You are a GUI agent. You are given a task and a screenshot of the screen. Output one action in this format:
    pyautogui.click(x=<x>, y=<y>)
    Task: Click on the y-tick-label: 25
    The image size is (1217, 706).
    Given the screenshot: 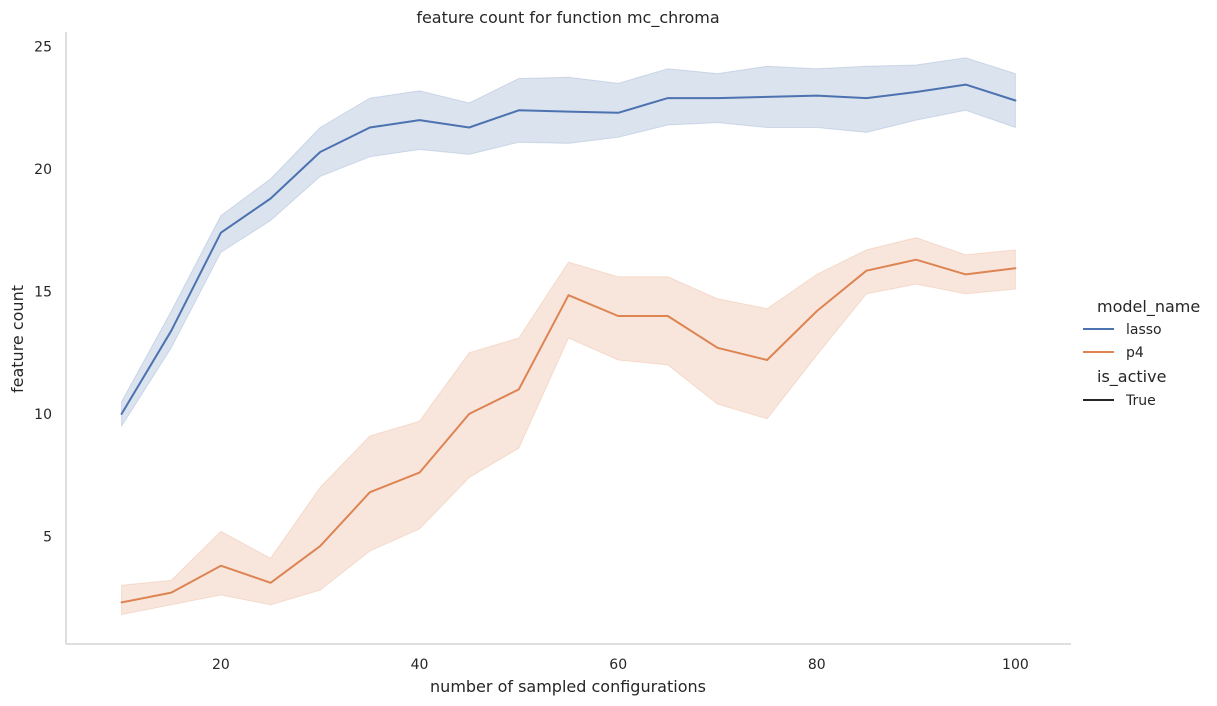 What is the action you would take?
    pyautogui.click(x=43, y=48)
    